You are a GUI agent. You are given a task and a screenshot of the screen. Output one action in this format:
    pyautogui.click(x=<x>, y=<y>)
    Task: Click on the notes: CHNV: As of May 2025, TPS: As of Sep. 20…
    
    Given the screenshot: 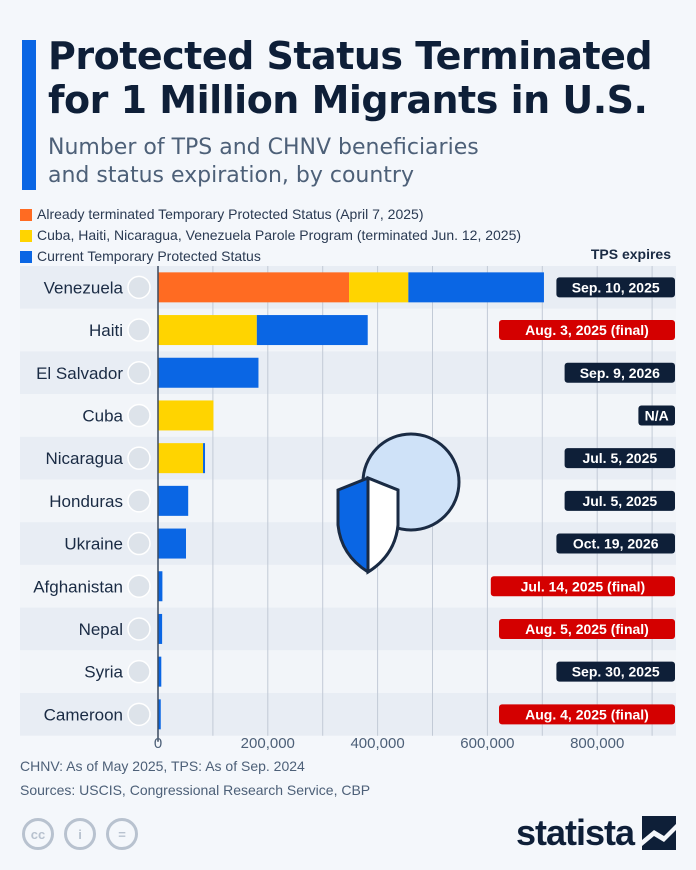 What is the action you would take?
    pyautogui.click(x=195, y=778)
    